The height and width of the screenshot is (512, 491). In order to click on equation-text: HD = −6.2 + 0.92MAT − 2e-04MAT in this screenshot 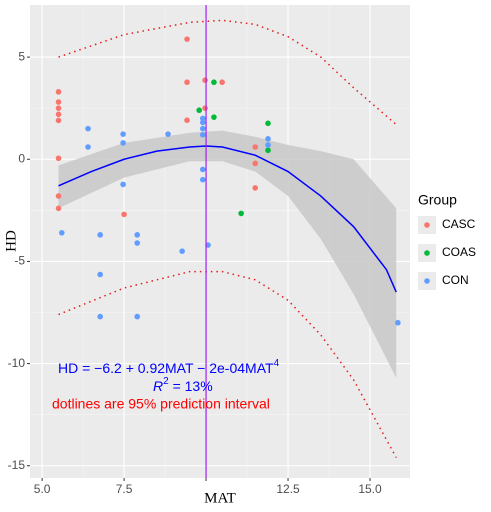, I will do `click(166, 368)`.